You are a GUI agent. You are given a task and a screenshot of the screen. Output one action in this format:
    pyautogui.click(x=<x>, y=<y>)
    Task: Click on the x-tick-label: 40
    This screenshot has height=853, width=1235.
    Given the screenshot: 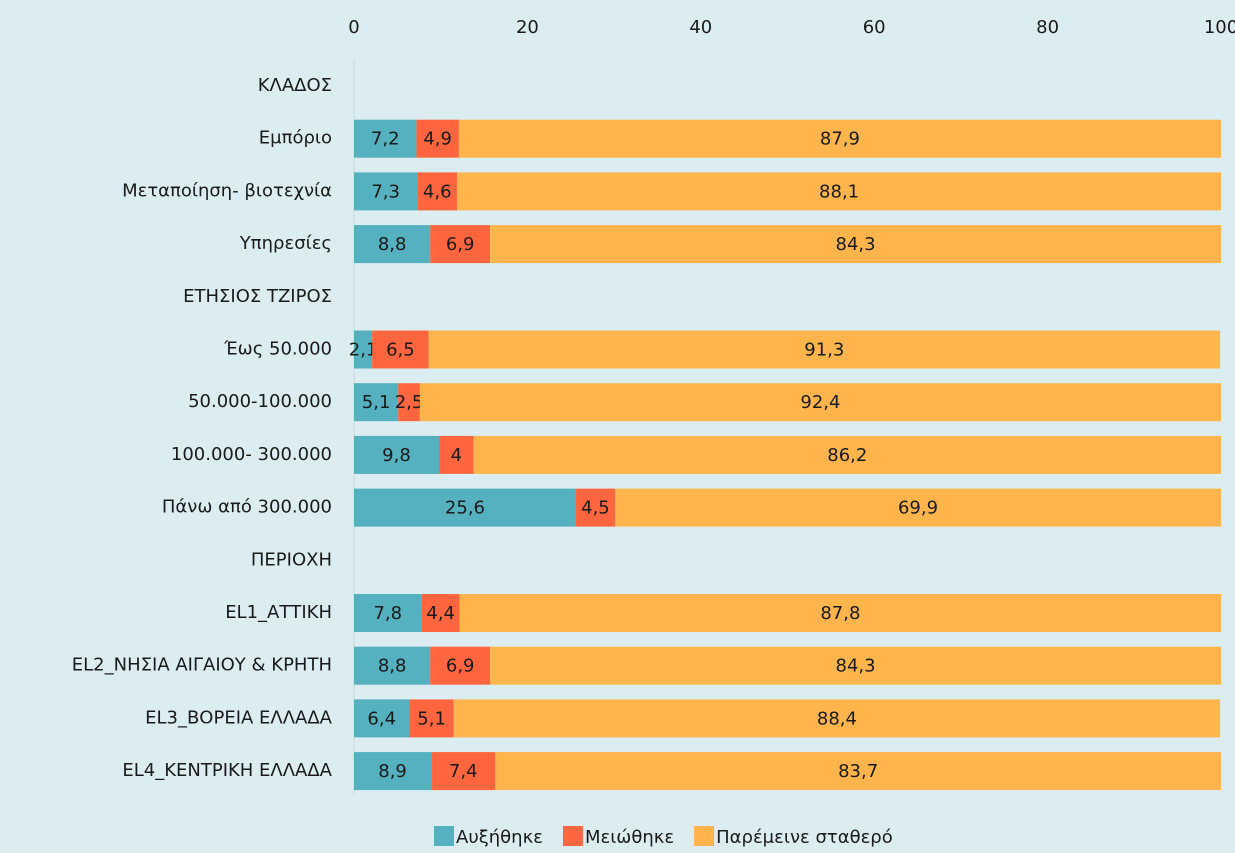 What is the action you would take?
    pyautogui.click(x=700, y=27)
    